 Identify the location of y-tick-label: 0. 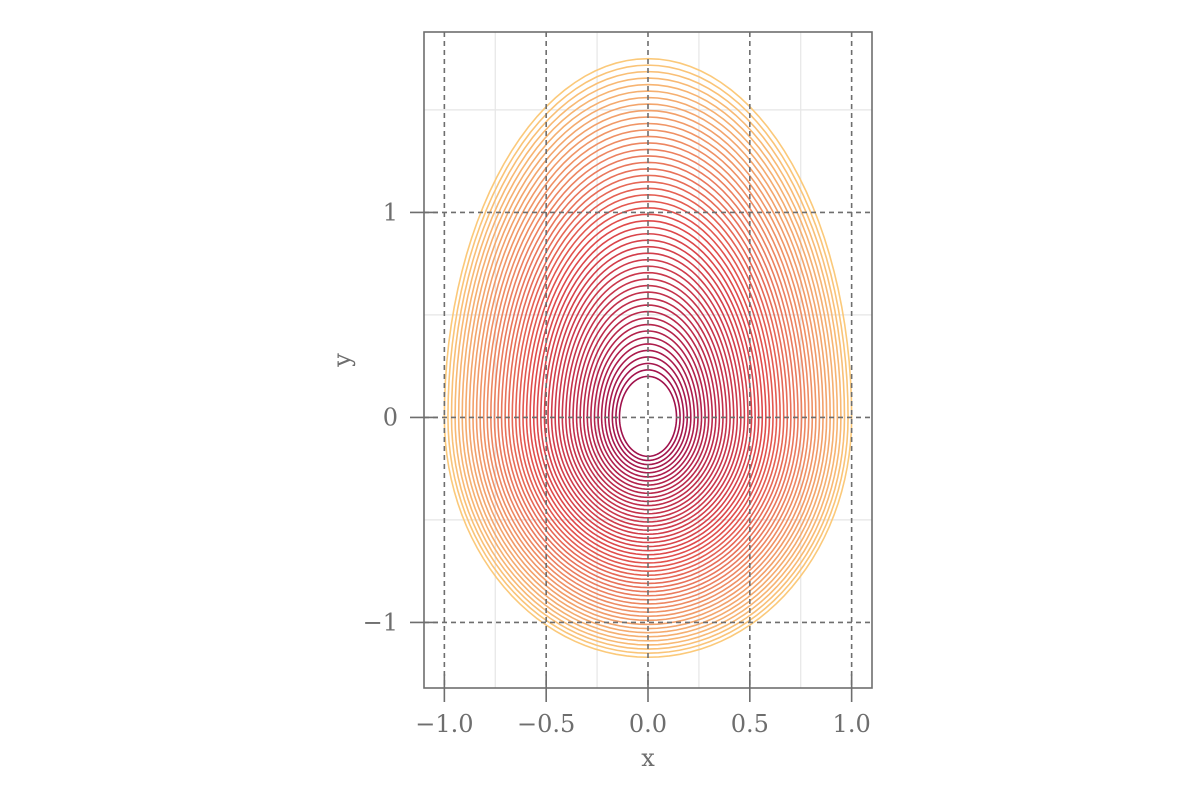
(390, 417).